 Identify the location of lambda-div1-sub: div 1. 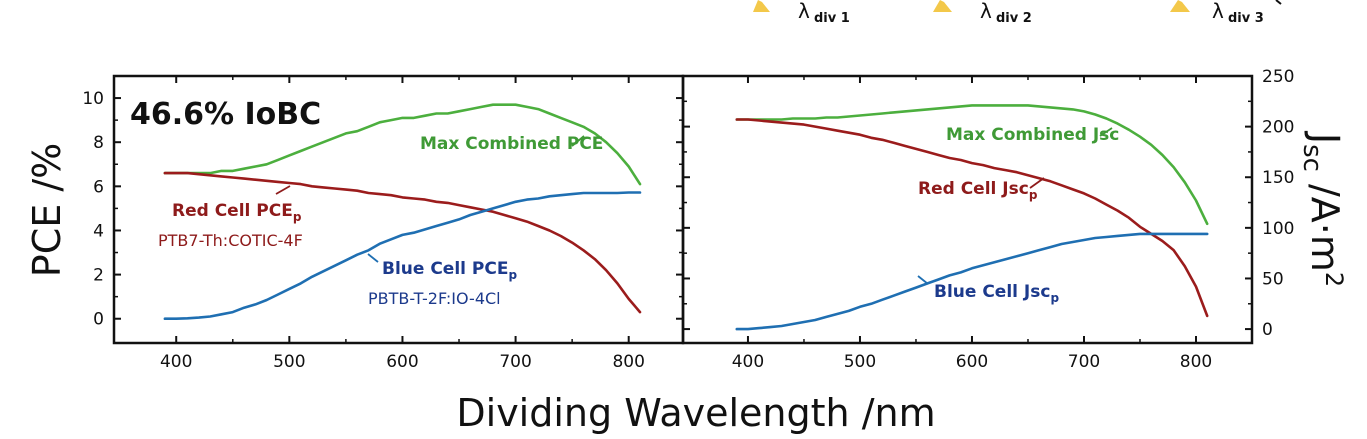
(832, 18).